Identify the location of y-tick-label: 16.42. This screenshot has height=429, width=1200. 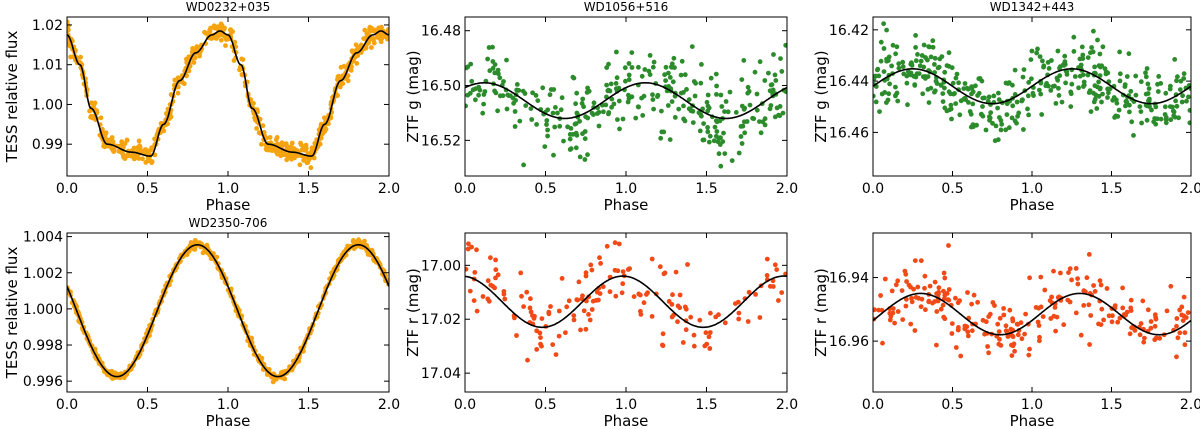
(849, 31).